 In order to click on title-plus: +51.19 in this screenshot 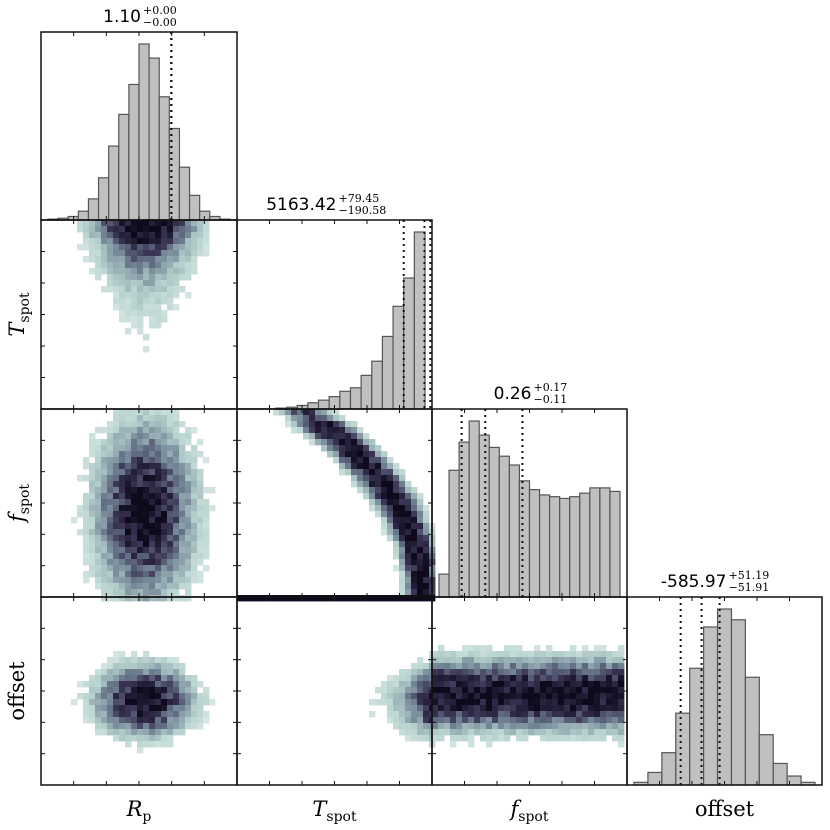, I will do `click(749, 575)`.